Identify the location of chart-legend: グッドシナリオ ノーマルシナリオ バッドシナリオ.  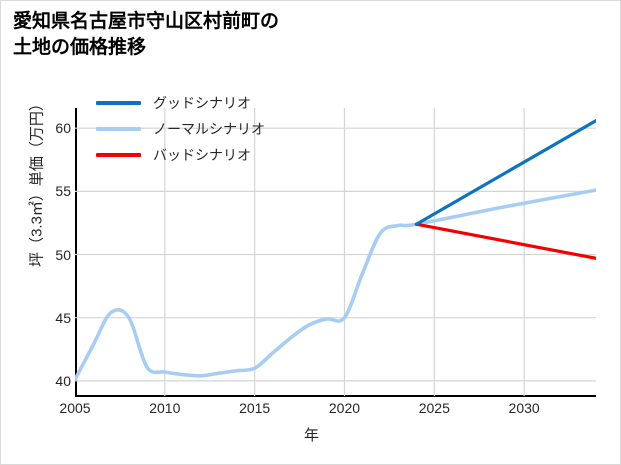
(180, 129).